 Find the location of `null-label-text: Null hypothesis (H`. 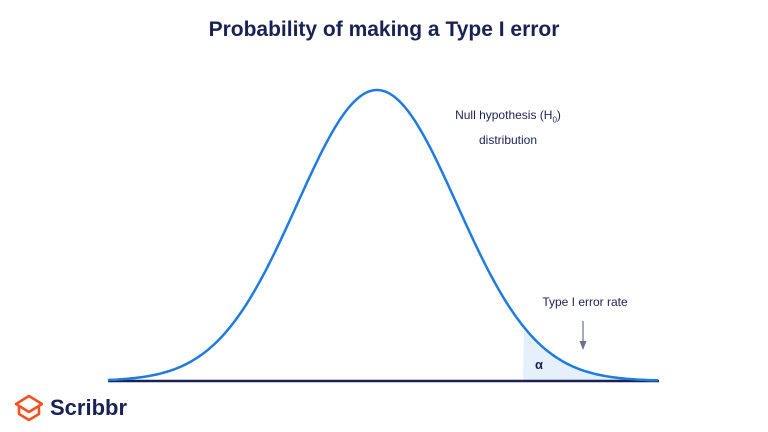

null-label-text: Null hypothesis (H is located at coordinates (504, 115).